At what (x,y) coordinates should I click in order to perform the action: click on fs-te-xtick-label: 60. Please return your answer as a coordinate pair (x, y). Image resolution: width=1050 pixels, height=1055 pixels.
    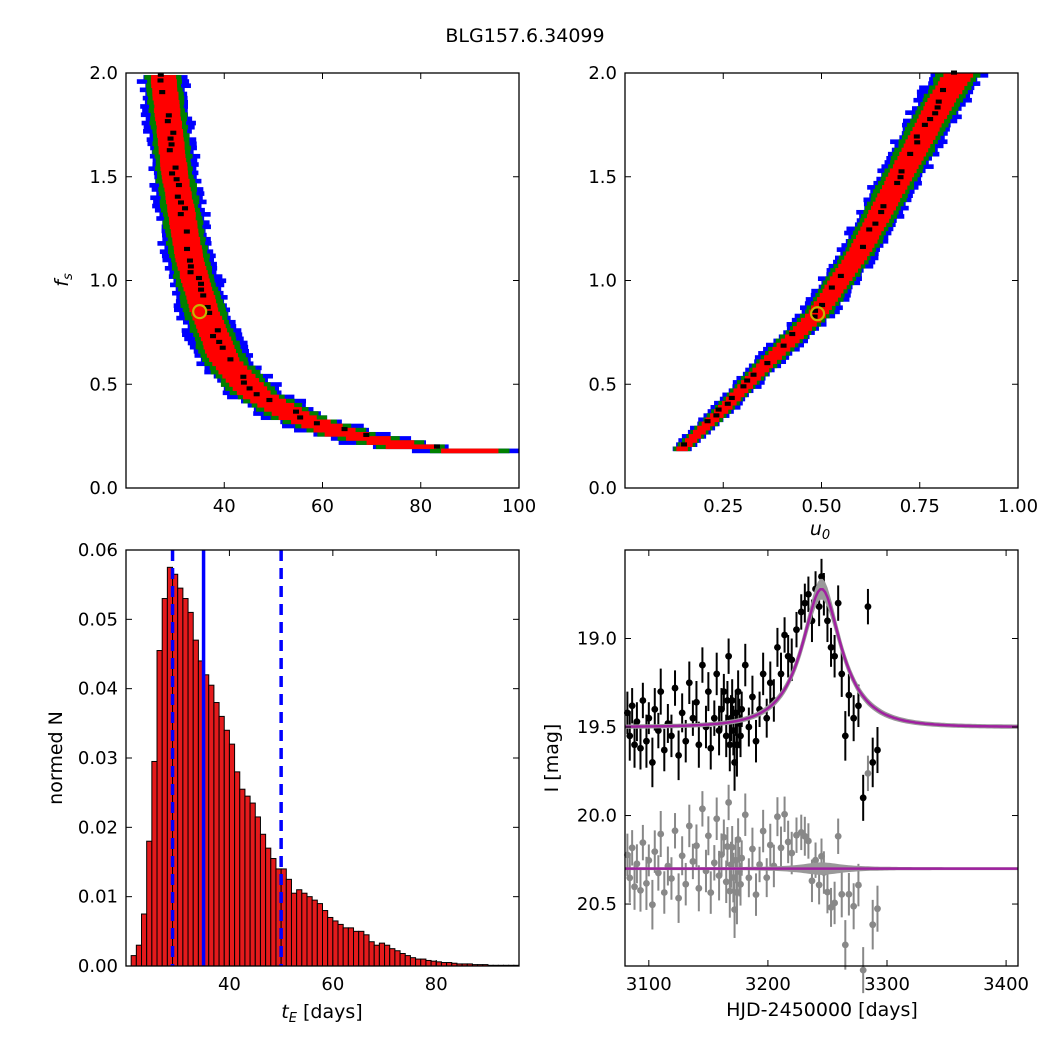
    Looking at the image, I should click on (322, 506).